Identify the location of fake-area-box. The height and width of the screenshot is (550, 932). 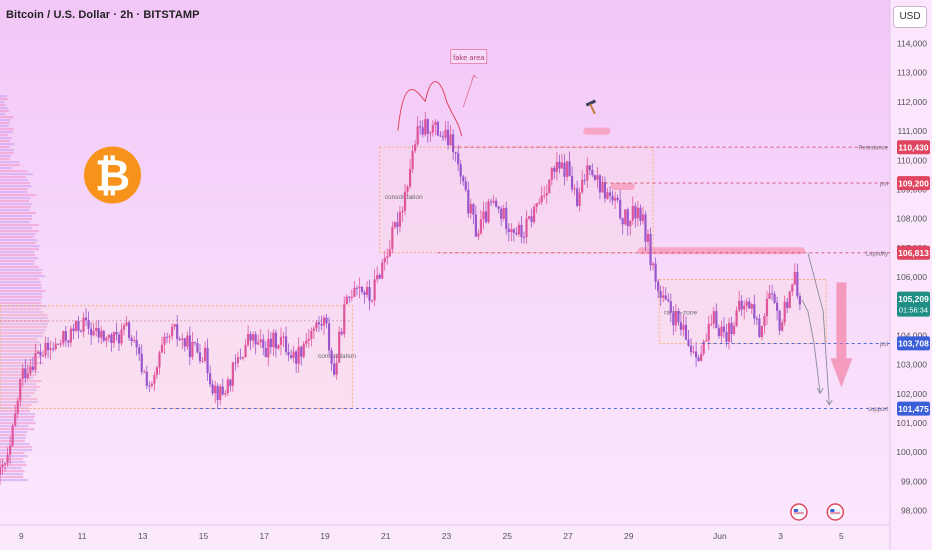
(469, 56).